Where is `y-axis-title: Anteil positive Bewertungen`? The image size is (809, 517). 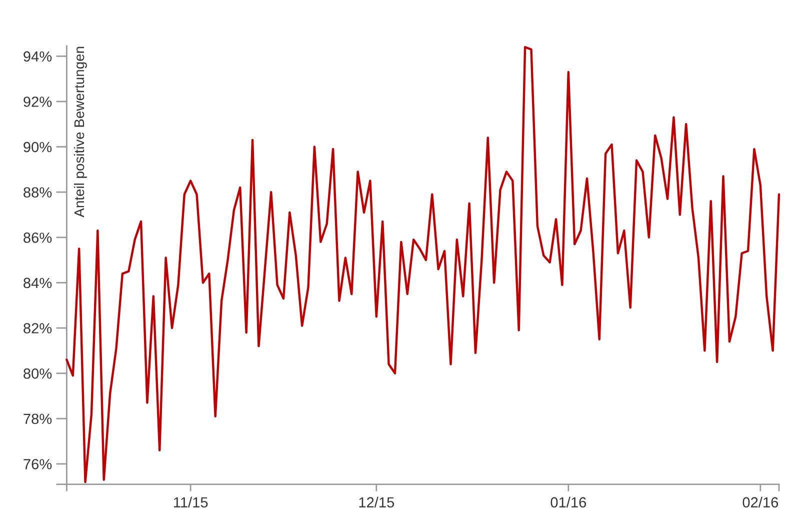 y-axis-title: Anteil positive Bewertungen is located at coordinates (80, 132).